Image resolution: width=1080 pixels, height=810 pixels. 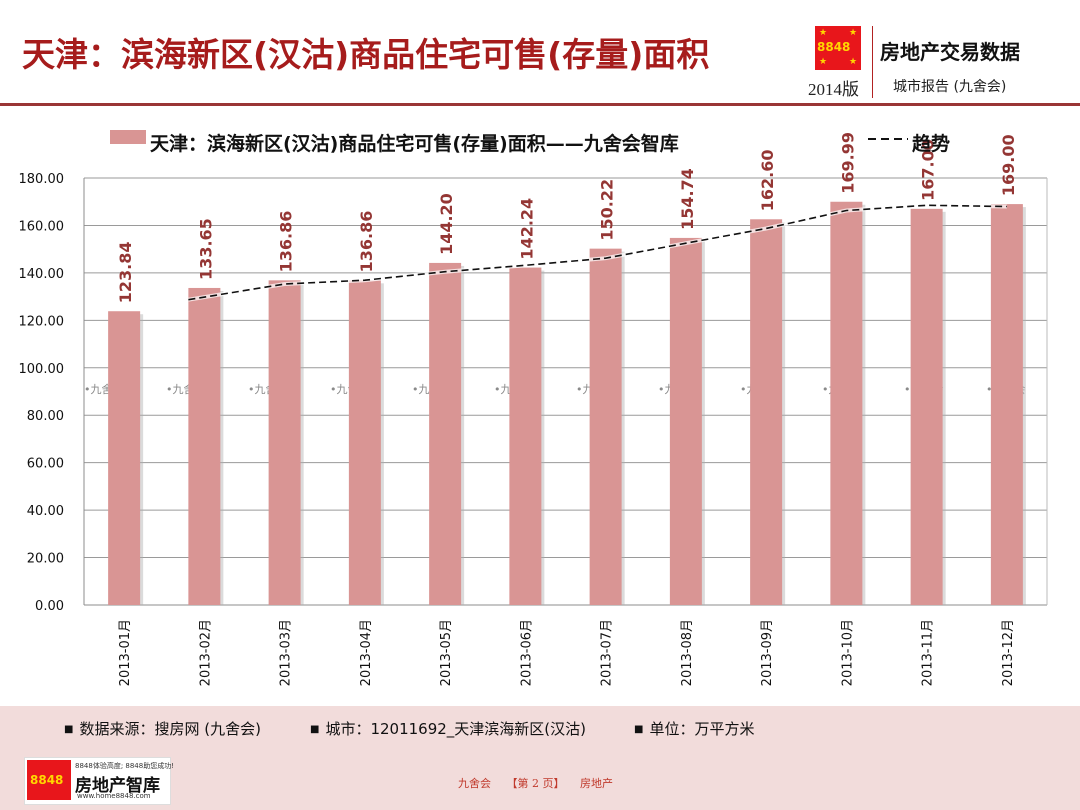 I want to click on data-label: 162.60, so click(x=767, y=181).